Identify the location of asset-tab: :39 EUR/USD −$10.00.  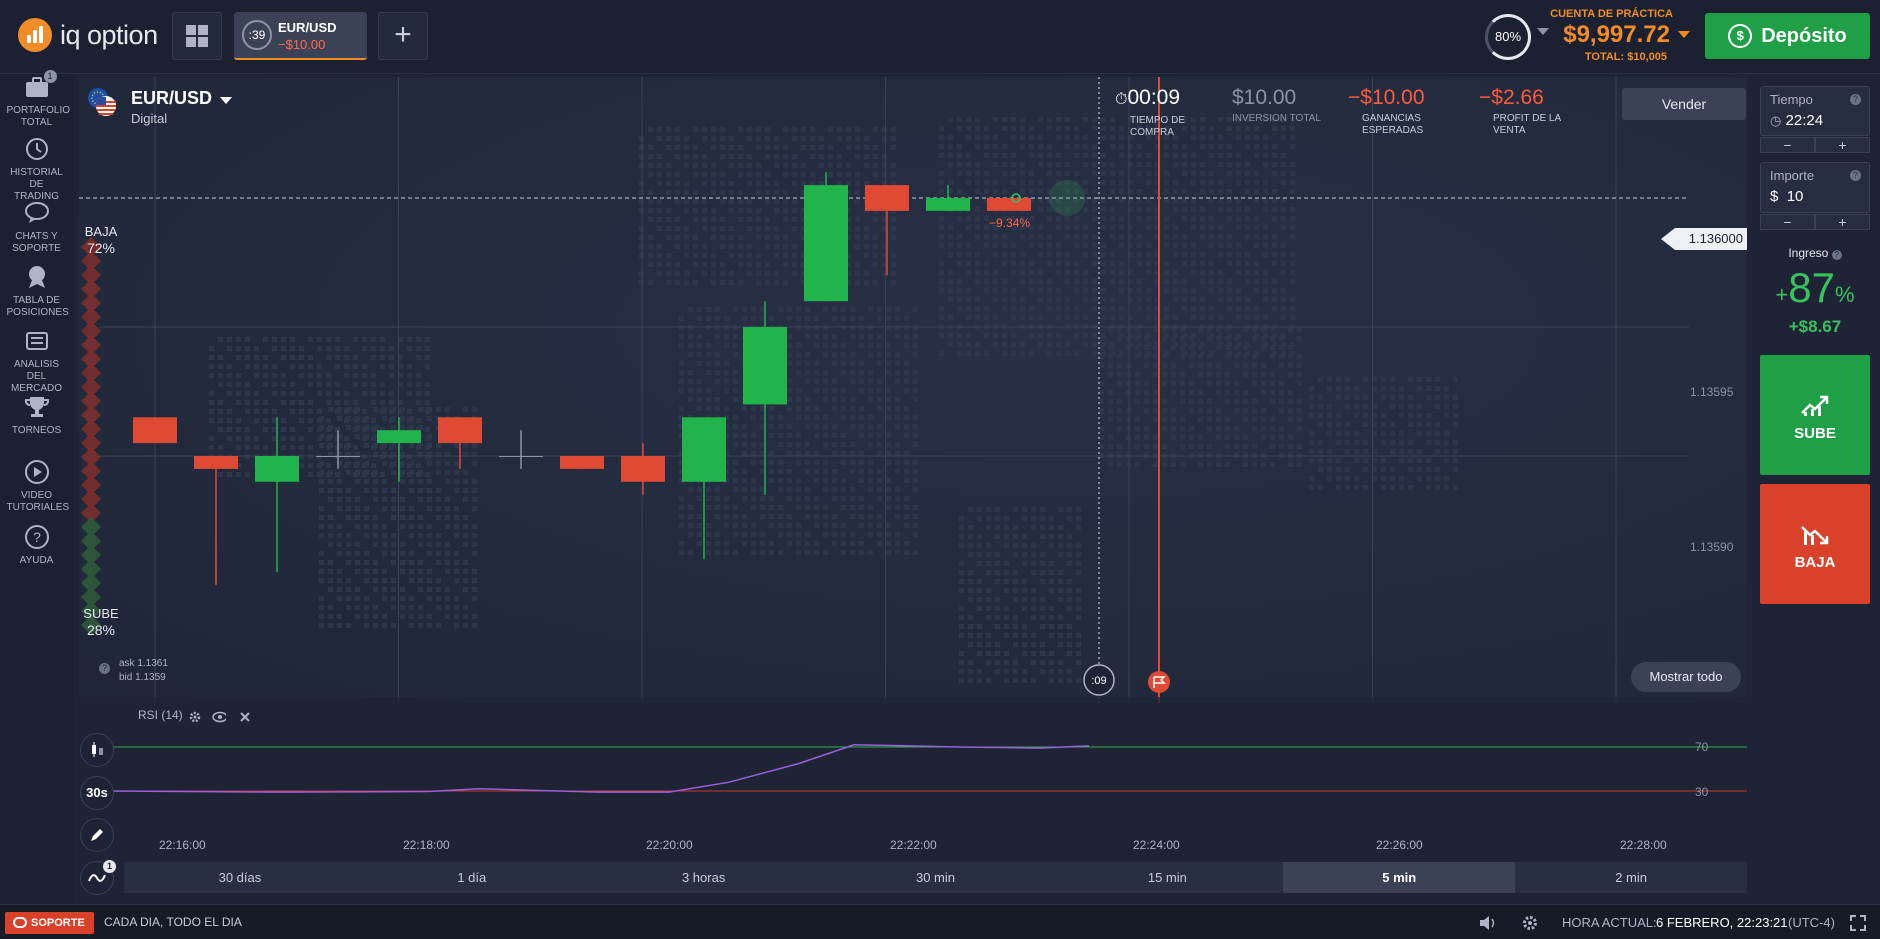
(300, 36).